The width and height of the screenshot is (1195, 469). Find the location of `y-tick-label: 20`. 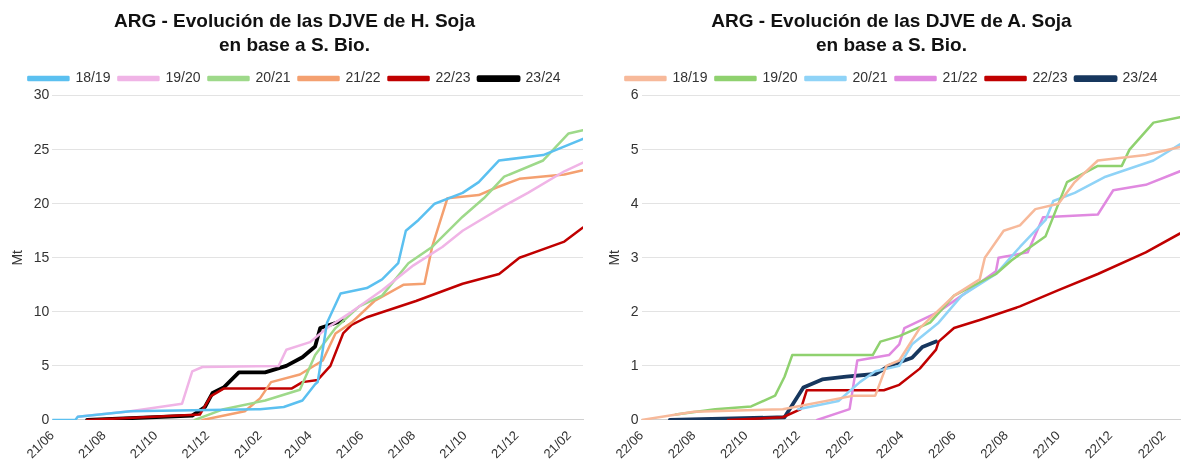

y-tick-label: 20 is located at coordinates (41, 202).